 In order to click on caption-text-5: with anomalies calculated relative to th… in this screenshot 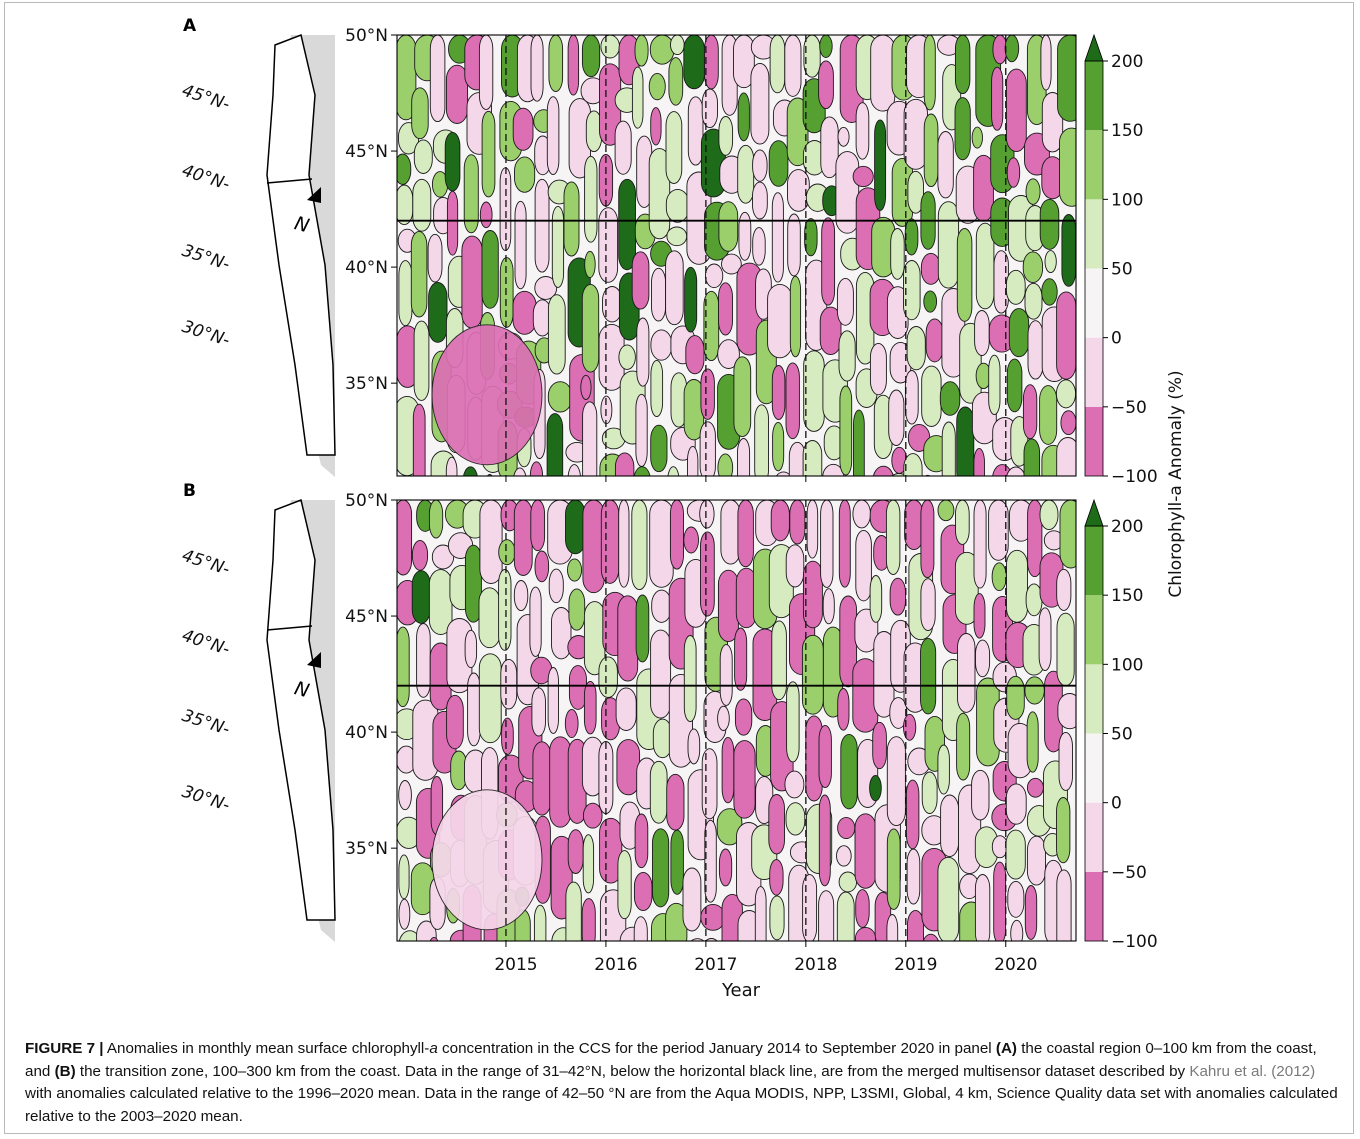, I will do `click(681, 1105)`.